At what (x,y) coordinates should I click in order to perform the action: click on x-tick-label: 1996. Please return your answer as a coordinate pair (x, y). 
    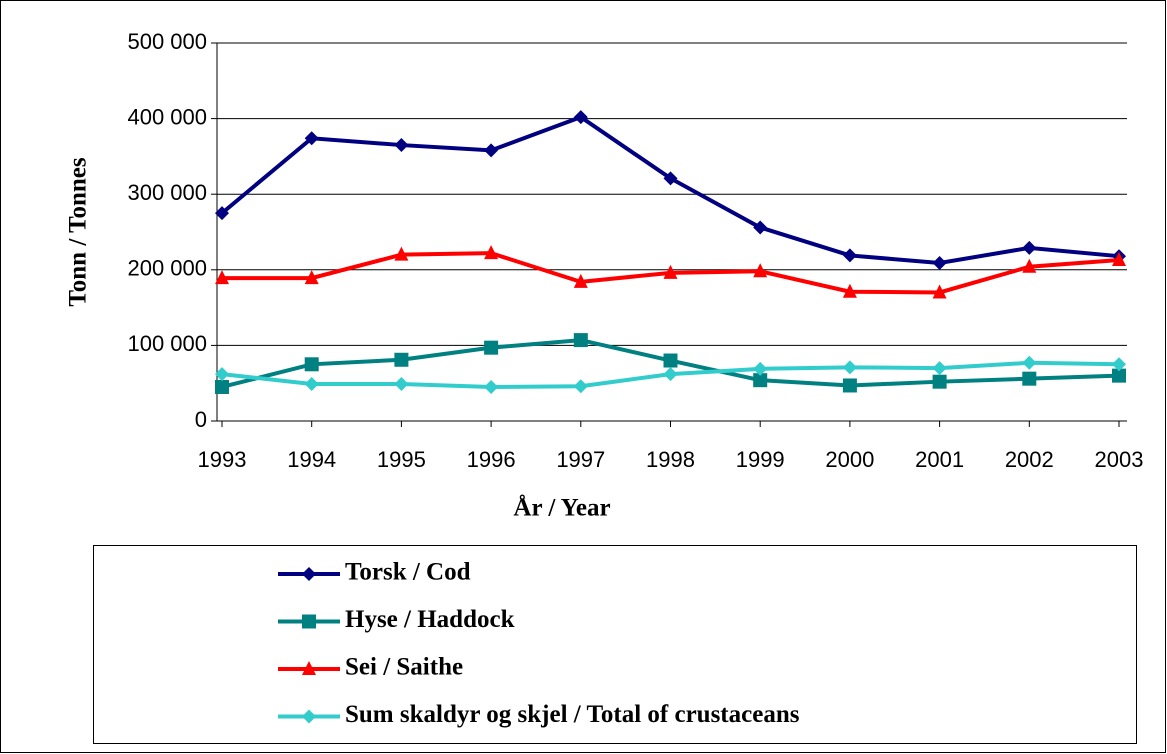
    Looking at the image, I should click on (491, 459).